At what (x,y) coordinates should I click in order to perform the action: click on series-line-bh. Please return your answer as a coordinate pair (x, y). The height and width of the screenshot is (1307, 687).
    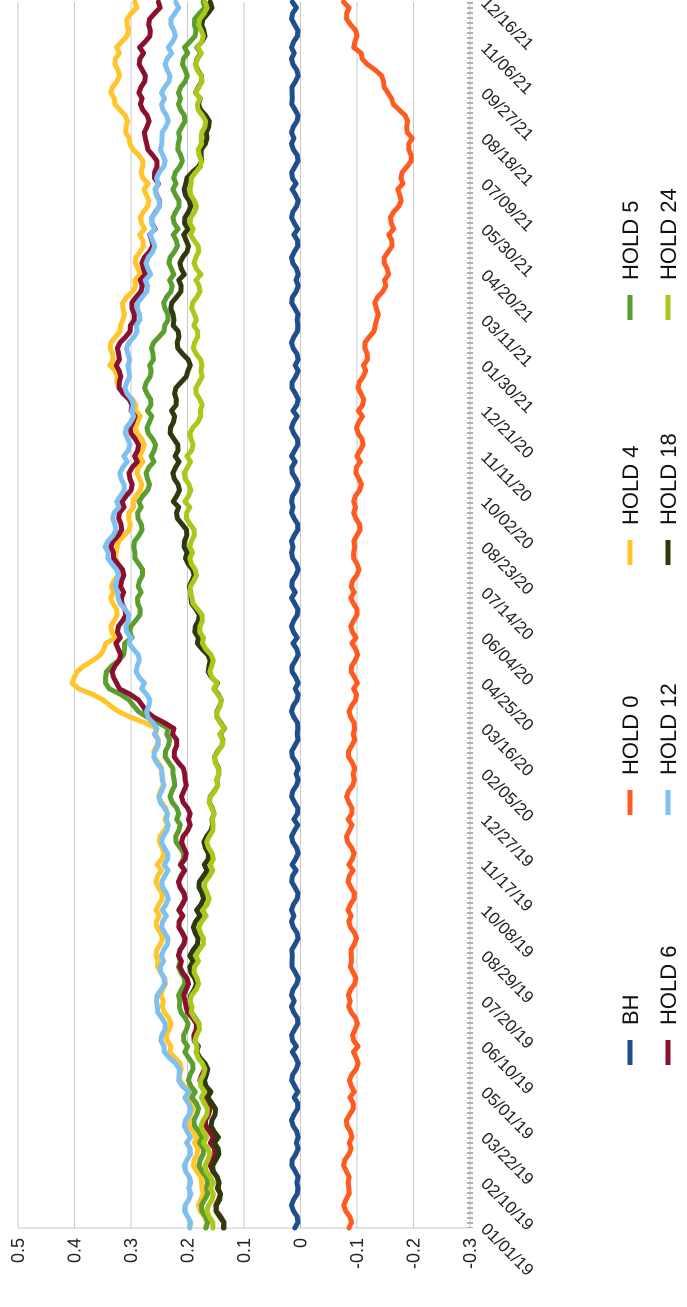
    Looking at the image, I should click on (295, 615).